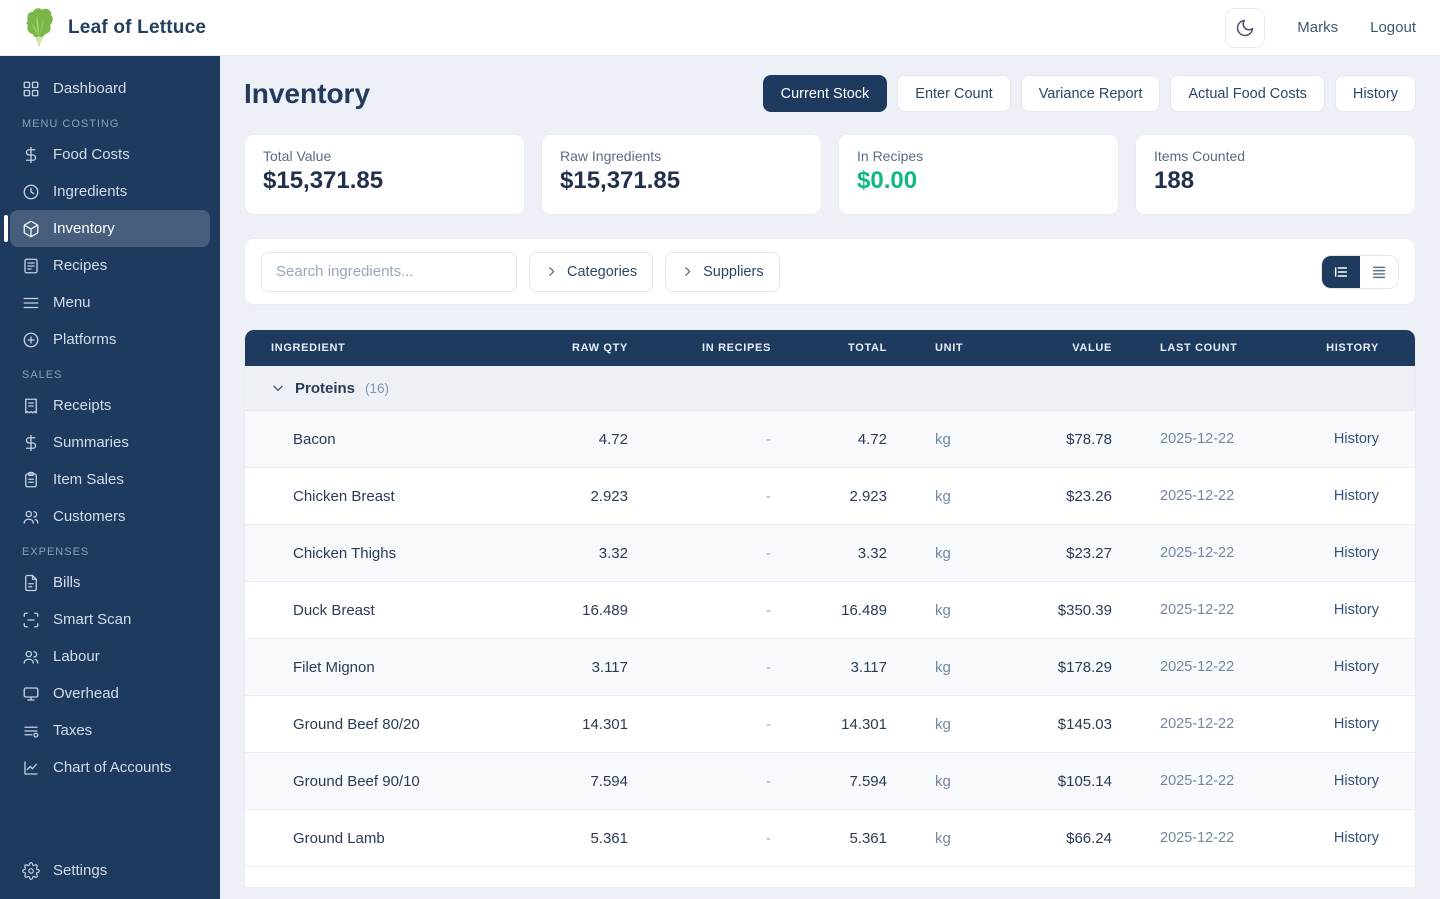 The height and width of the screenshot is (899, 1440). I want to click on variance-report-button: Variance Report, so click(1090, 93).